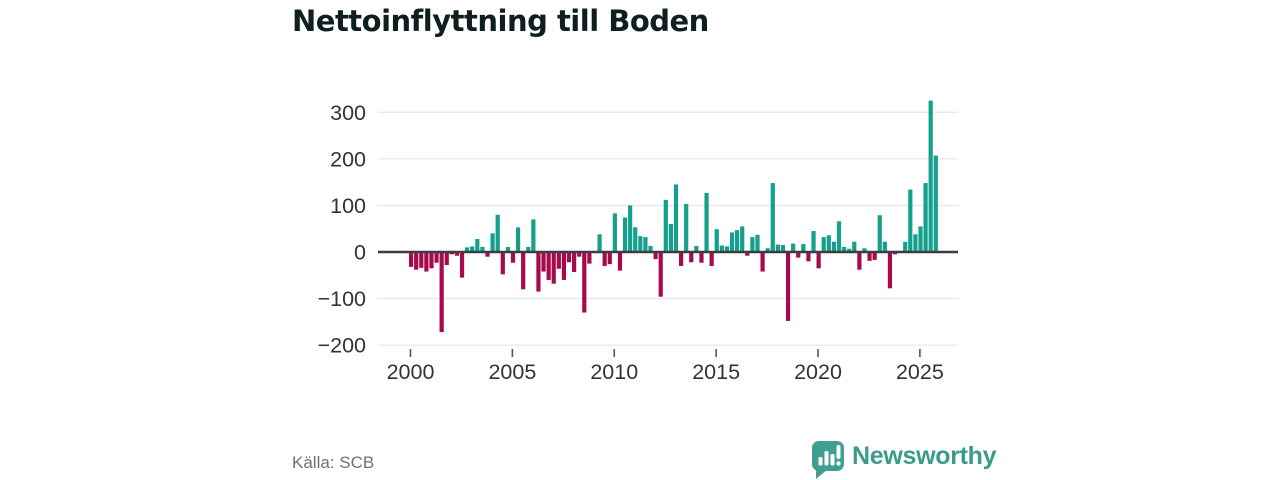 This screenshot has height=480, width=1280. Describe the element at coordinates (924, 456) in the screenshot. I see `newsworthy-wordmark: Newsworthy` at that location.